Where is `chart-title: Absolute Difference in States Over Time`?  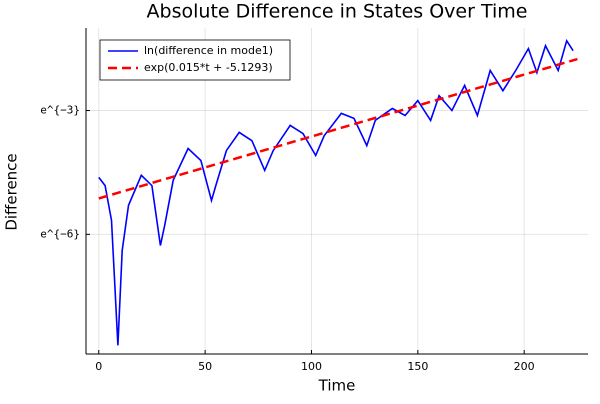 chart-title: Absolute Difference in States Over Time is located at coordinates (337, 12).